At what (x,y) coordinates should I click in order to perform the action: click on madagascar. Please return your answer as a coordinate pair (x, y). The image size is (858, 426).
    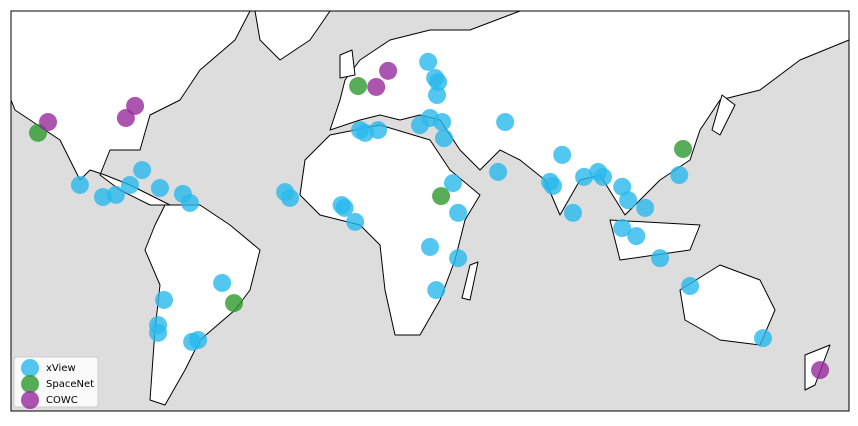
    Looking at the image, I should click on (470, 281).